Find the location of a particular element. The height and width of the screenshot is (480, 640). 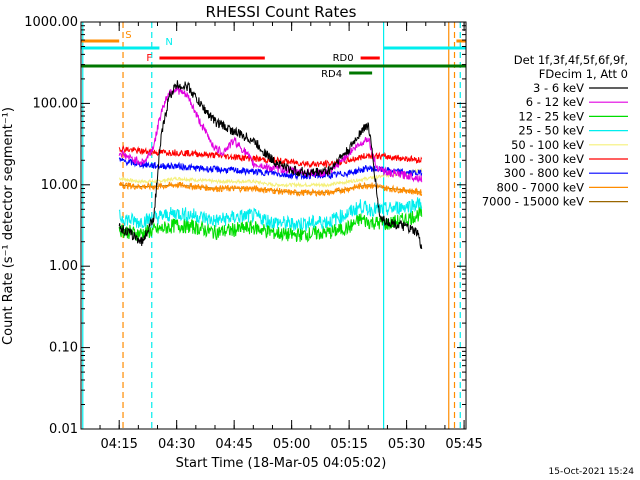

y-tick-label: 1.00 is located at coordinates (63, 266).